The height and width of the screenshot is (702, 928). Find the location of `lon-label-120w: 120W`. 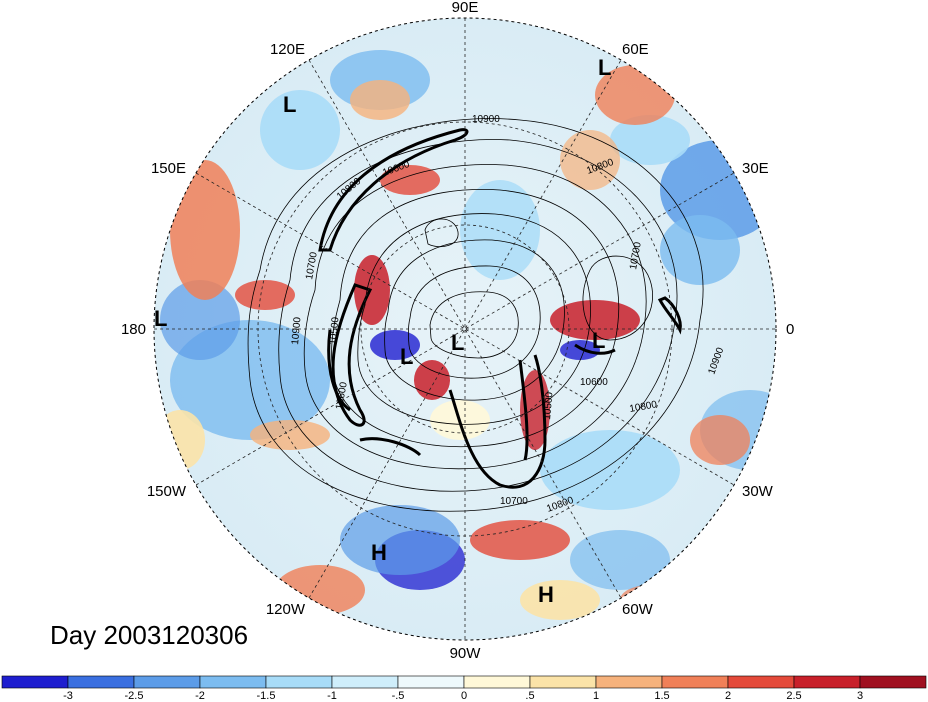

lon-label-120w: 120W is located at coordinates (286, 609).